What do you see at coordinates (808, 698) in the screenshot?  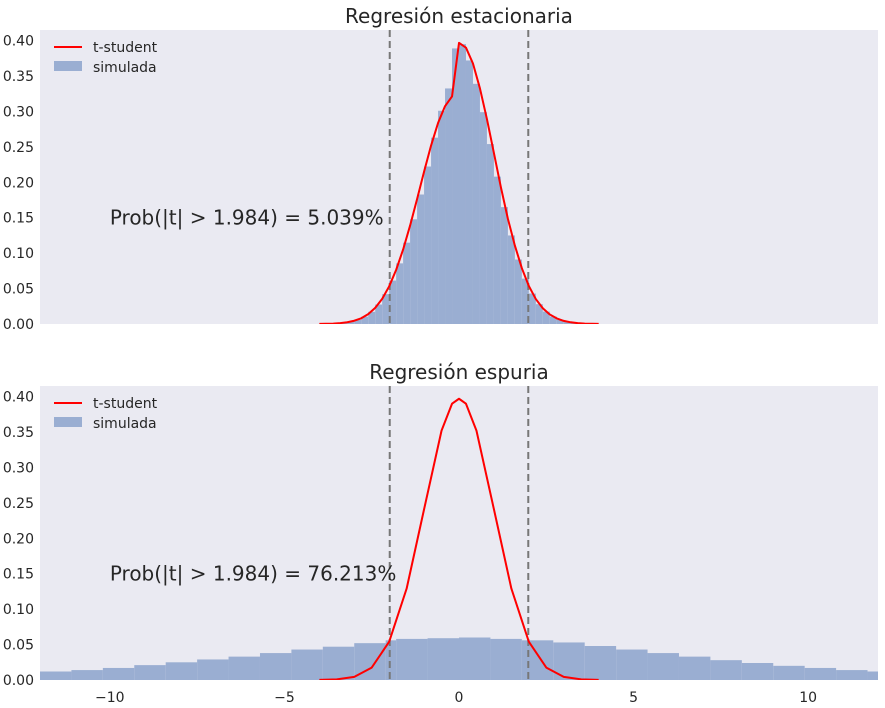 I see `x-tick-label: 10` at bounding box center [808, 698].